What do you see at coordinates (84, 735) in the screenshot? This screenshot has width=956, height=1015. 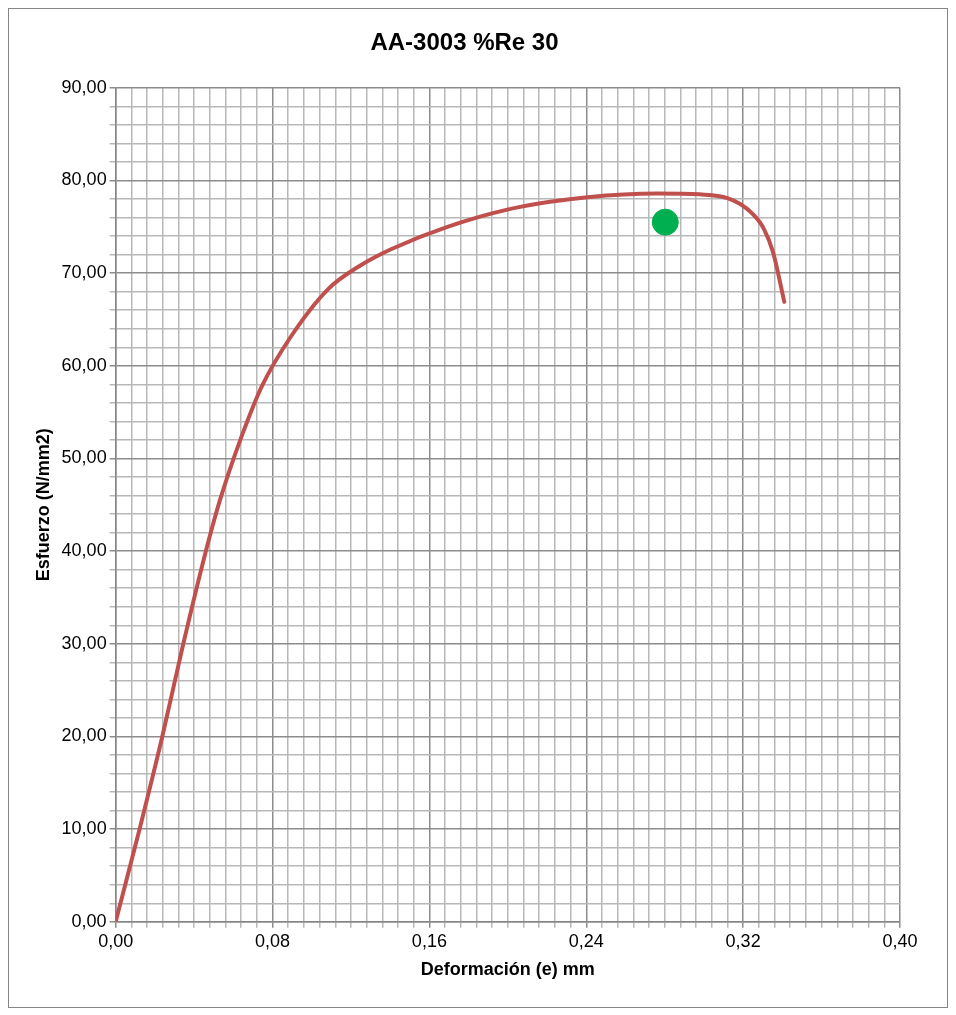 I see `y-tick-label: 20,00` at bounding box center [84, 735].